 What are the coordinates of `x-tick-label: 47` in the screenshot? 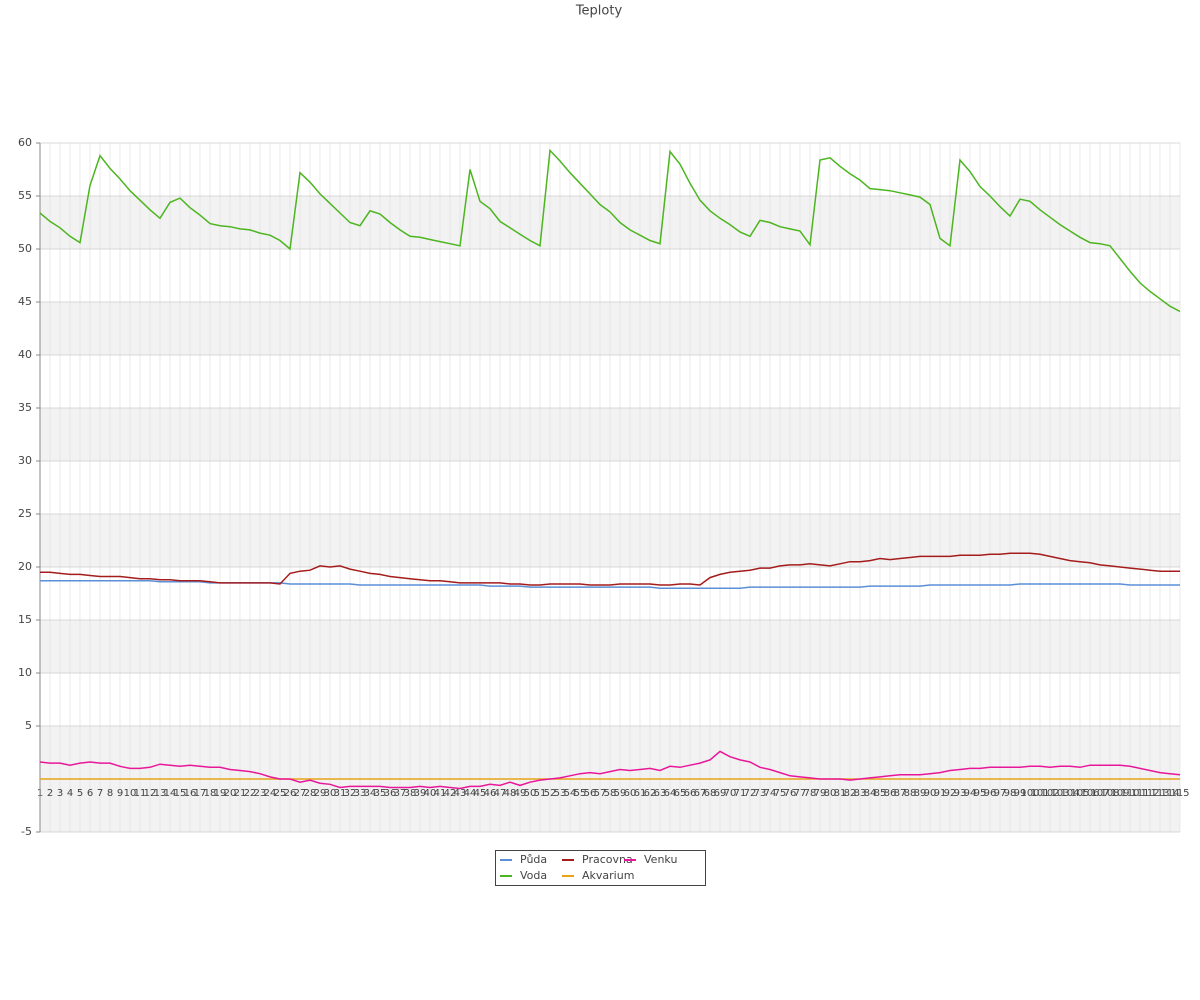 It's located at (500, 793).